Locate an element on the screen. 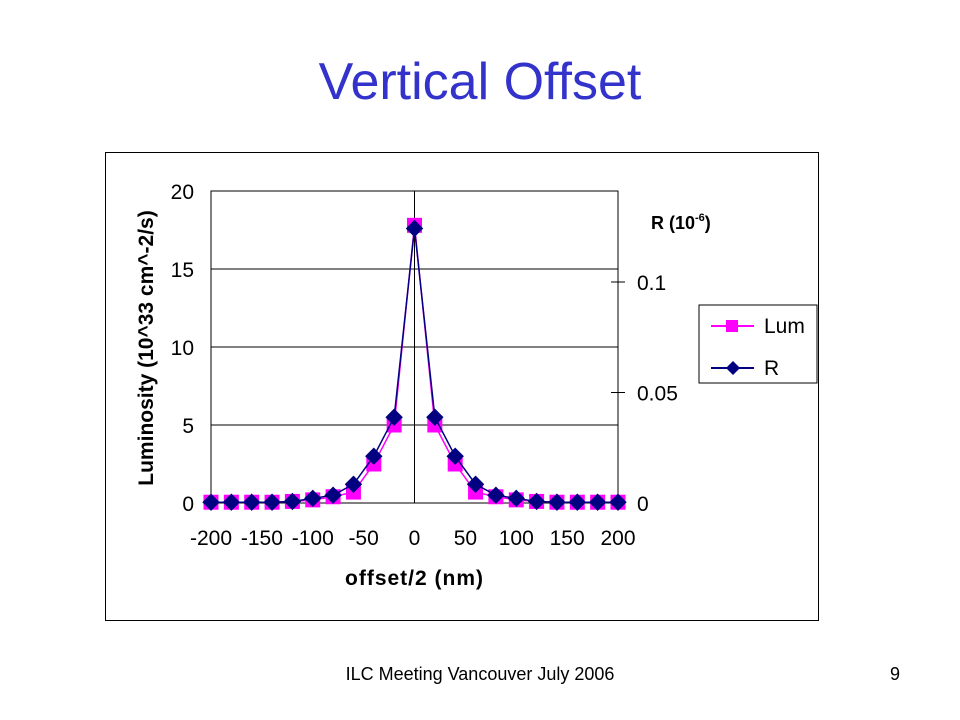  y-tick-label: 15 is located at coordinates (182, 270).